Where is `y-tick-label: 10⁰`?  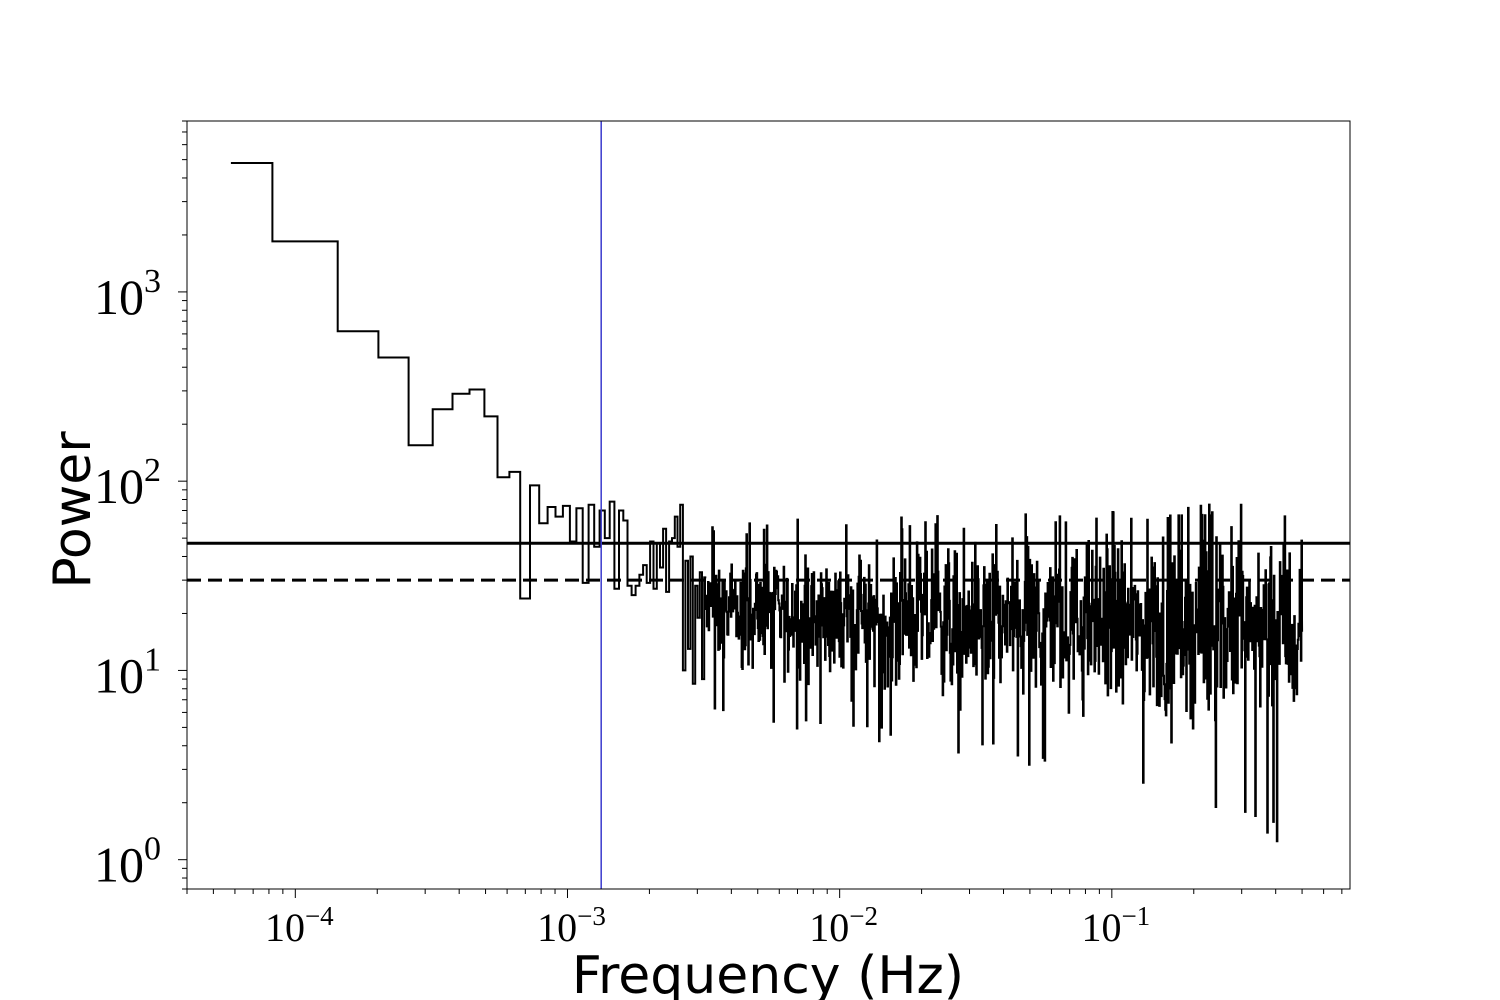 y-tick-label: 10⁰ is located at coordinates (127, 862).